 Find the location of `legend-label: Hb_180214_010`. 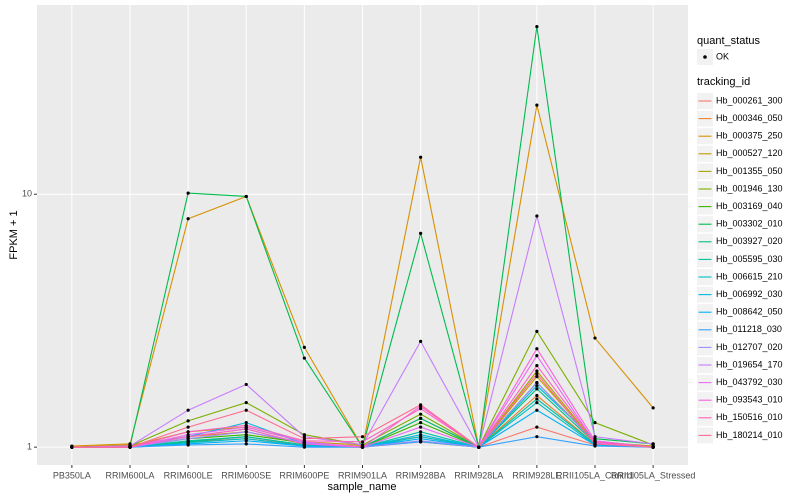

legend-label: Hb_180214_010 is located at coordinates (749, 435).